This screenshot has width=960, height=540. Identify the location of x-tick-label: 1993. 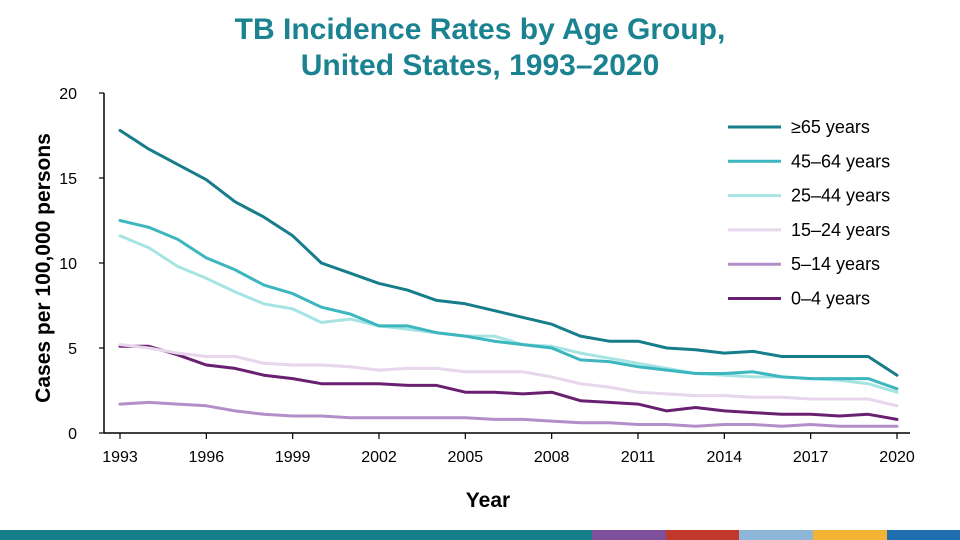
(120, 457).